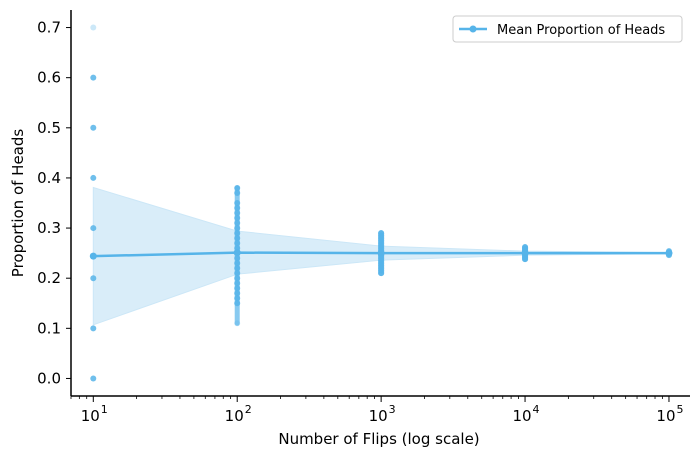 The width and height of the screenshot is (699, 458). What do you see at coordinates (536, 409) in the screenshot?
I see `x-tick-exponent: 4` at bounding box center [536, 409].